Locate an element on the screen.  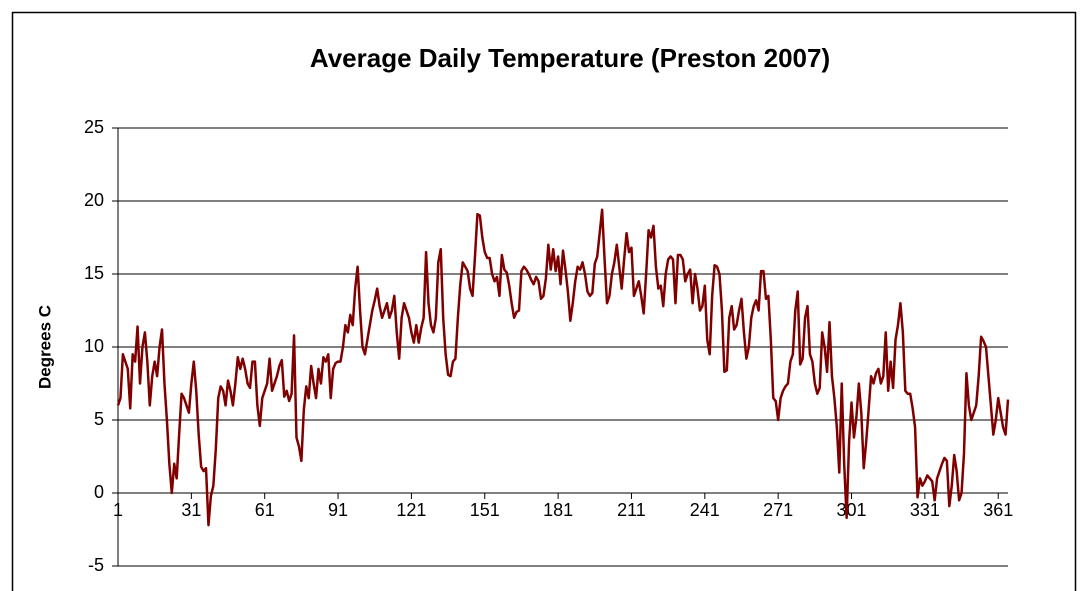
x-tick-label: 301 is located at coordinates (851, 510).